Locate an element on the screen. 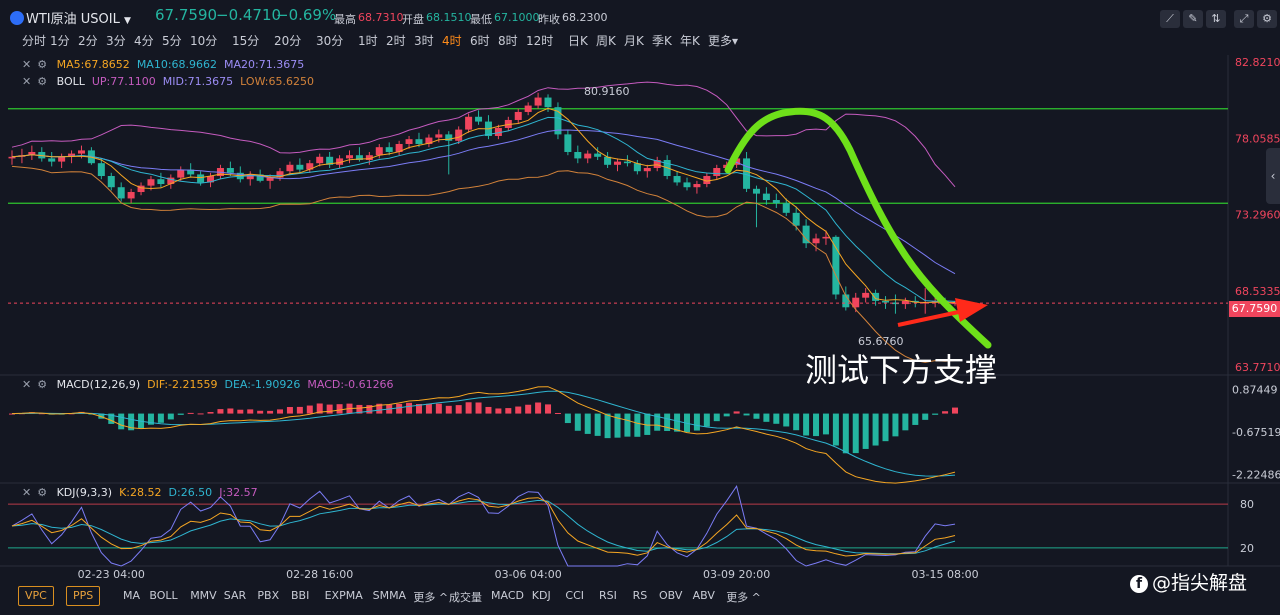 This screenshot has width=1280, height=615. timeframe-20: 季K is located at coordinates (662, 41).